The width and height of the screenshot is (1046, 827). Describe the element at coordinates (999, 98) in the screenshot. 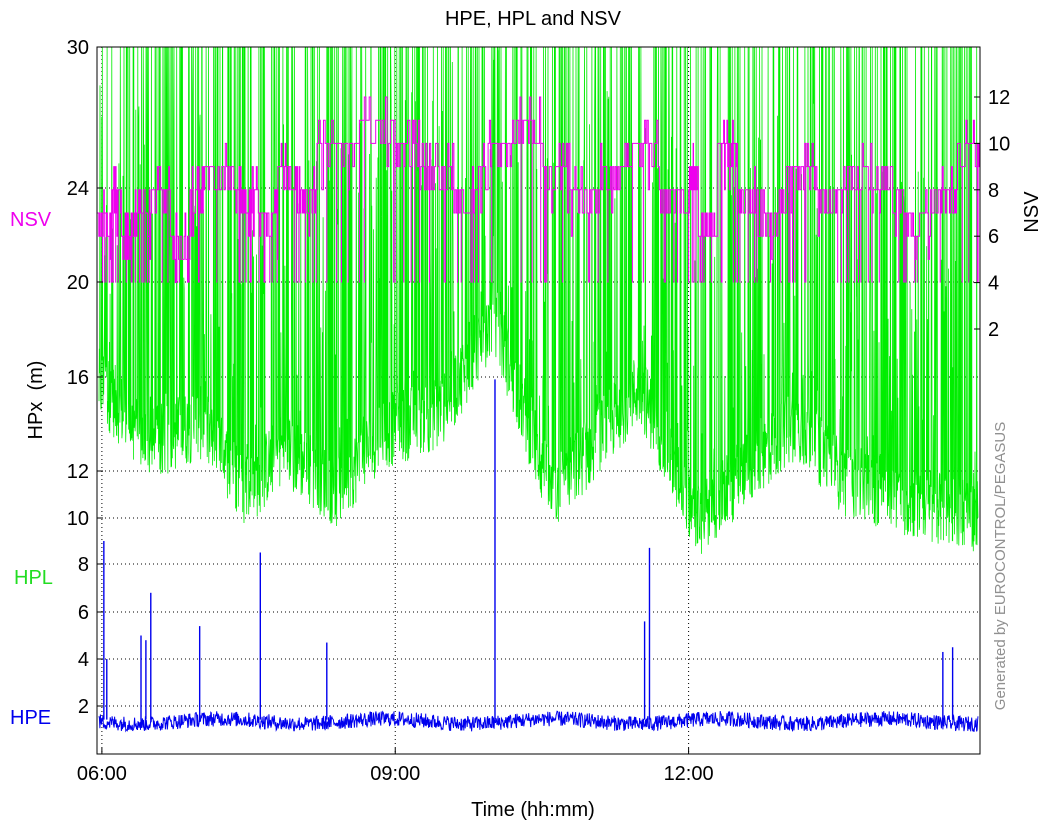

I see `right-tick-label: 12` at that location.